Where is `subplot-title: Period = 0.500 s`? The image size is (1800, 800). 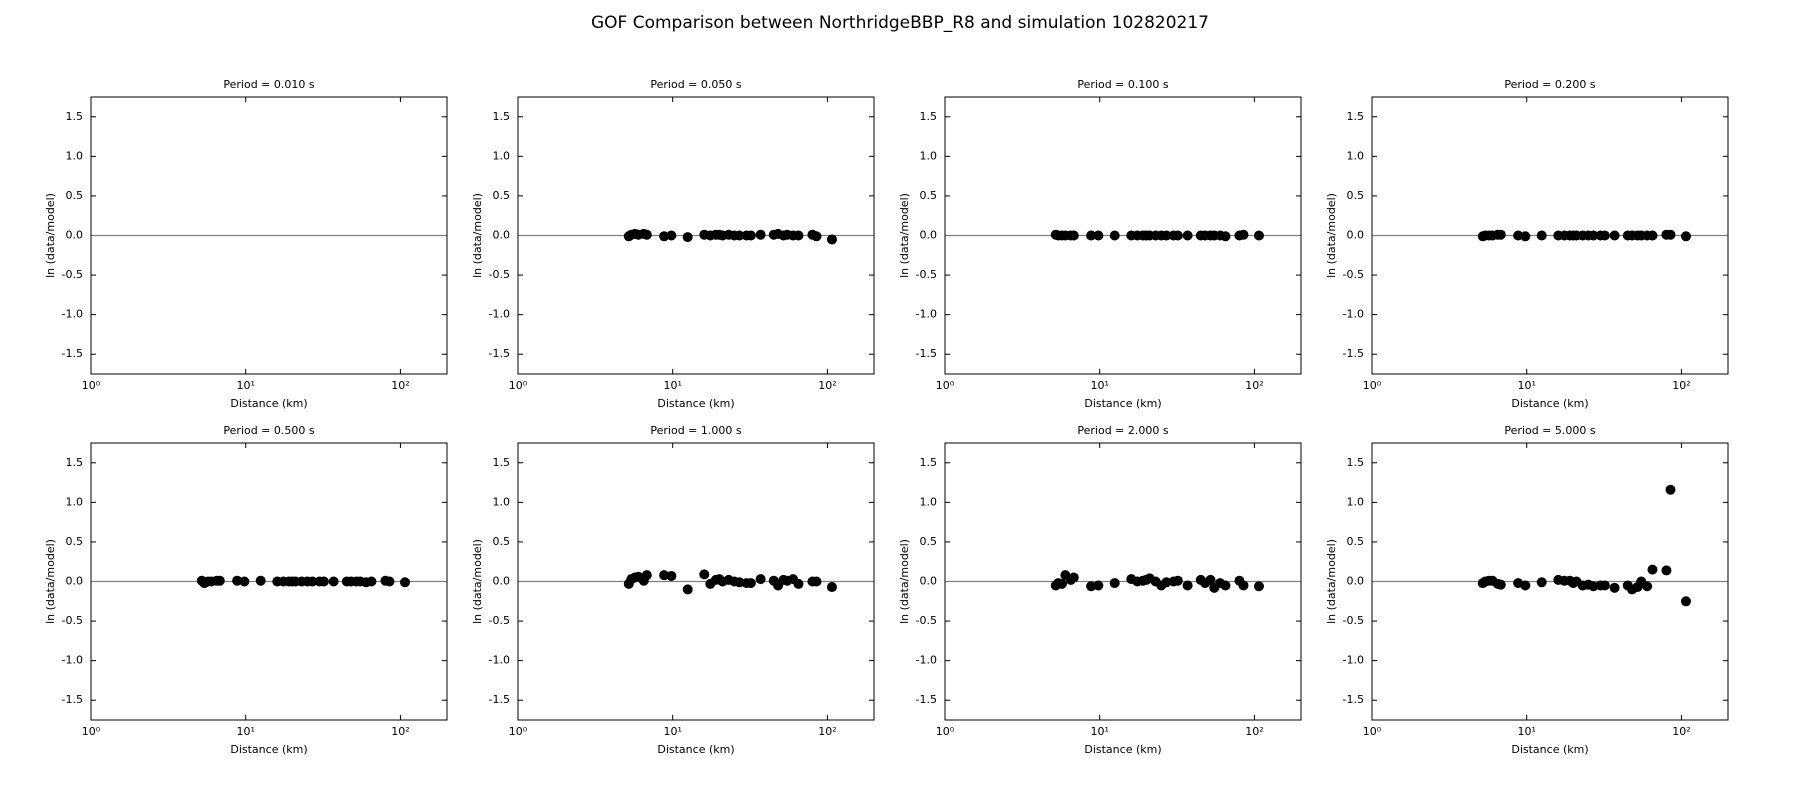 subplot-title: Period = 0.500 s is located at coordinates (268, 430).